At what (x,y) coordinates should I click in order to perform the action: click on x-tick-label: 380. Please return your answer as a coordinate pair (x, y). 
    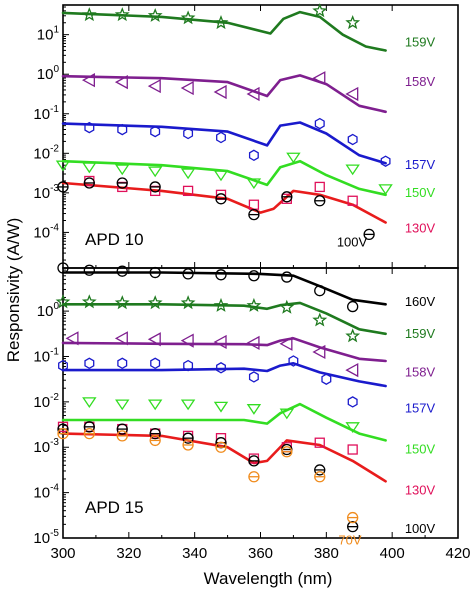
    Looking at the image, I should click on (326, 553).